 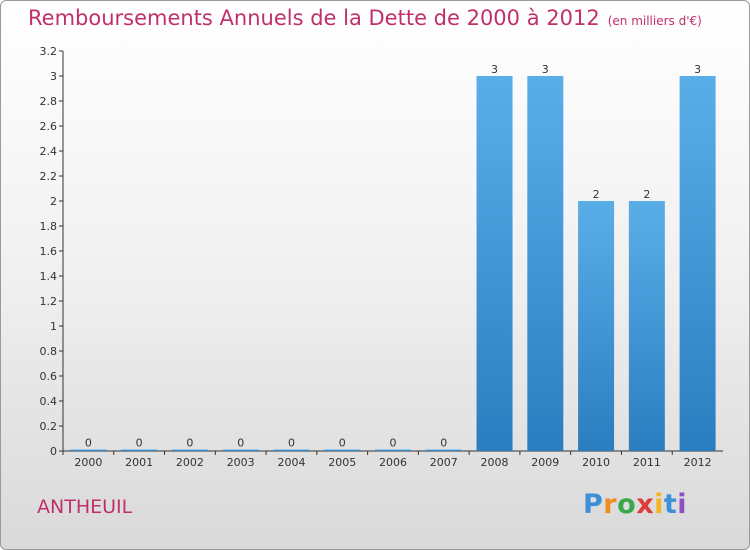 What do you see at coordinates (49, 226) in the screenshot?
I see `y-tick-label: 1.8` at bounding box center [49, 226].